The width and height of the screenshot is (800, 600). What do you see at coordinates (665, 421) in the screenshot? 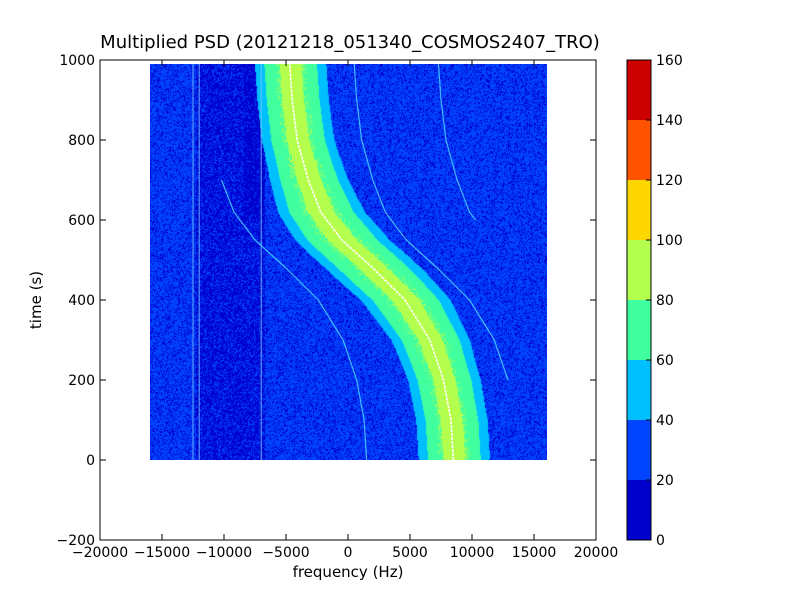
I see `colorbar-tick-label: 40` at bounding box center [665, 421].